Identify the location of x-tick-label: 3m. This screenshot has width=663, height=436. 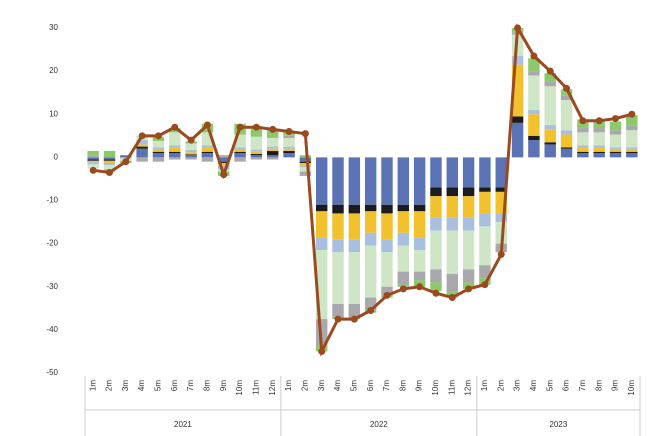
(517, 385).